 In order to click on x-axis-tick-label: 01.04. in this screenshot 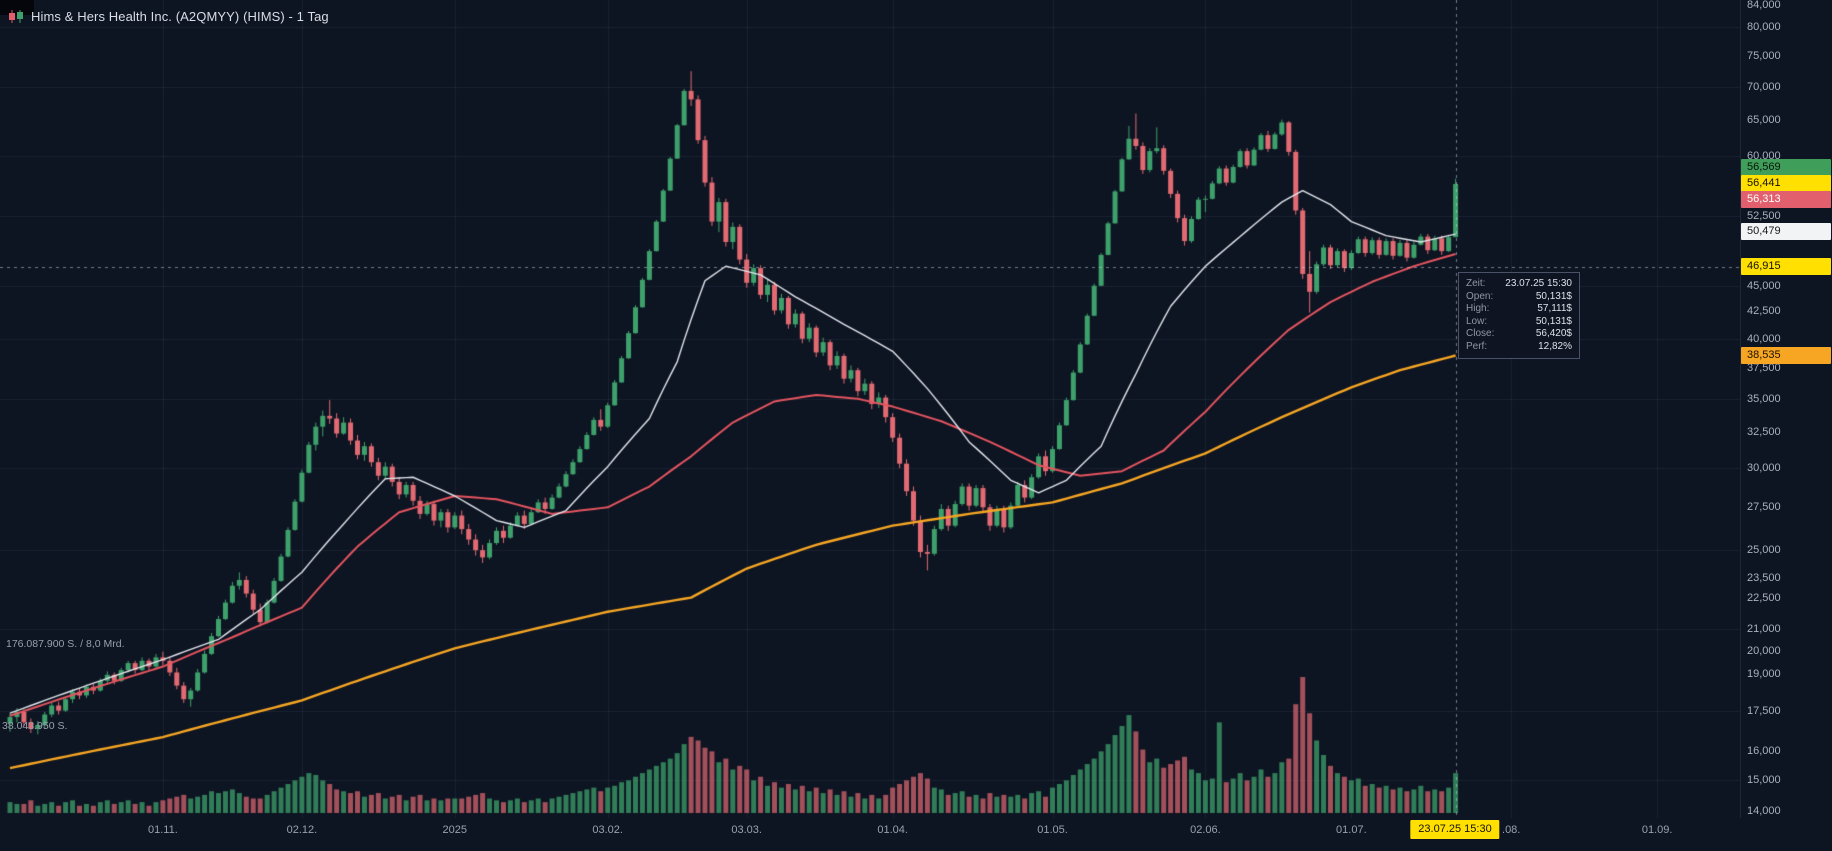, I will do `click(892, 830)`.